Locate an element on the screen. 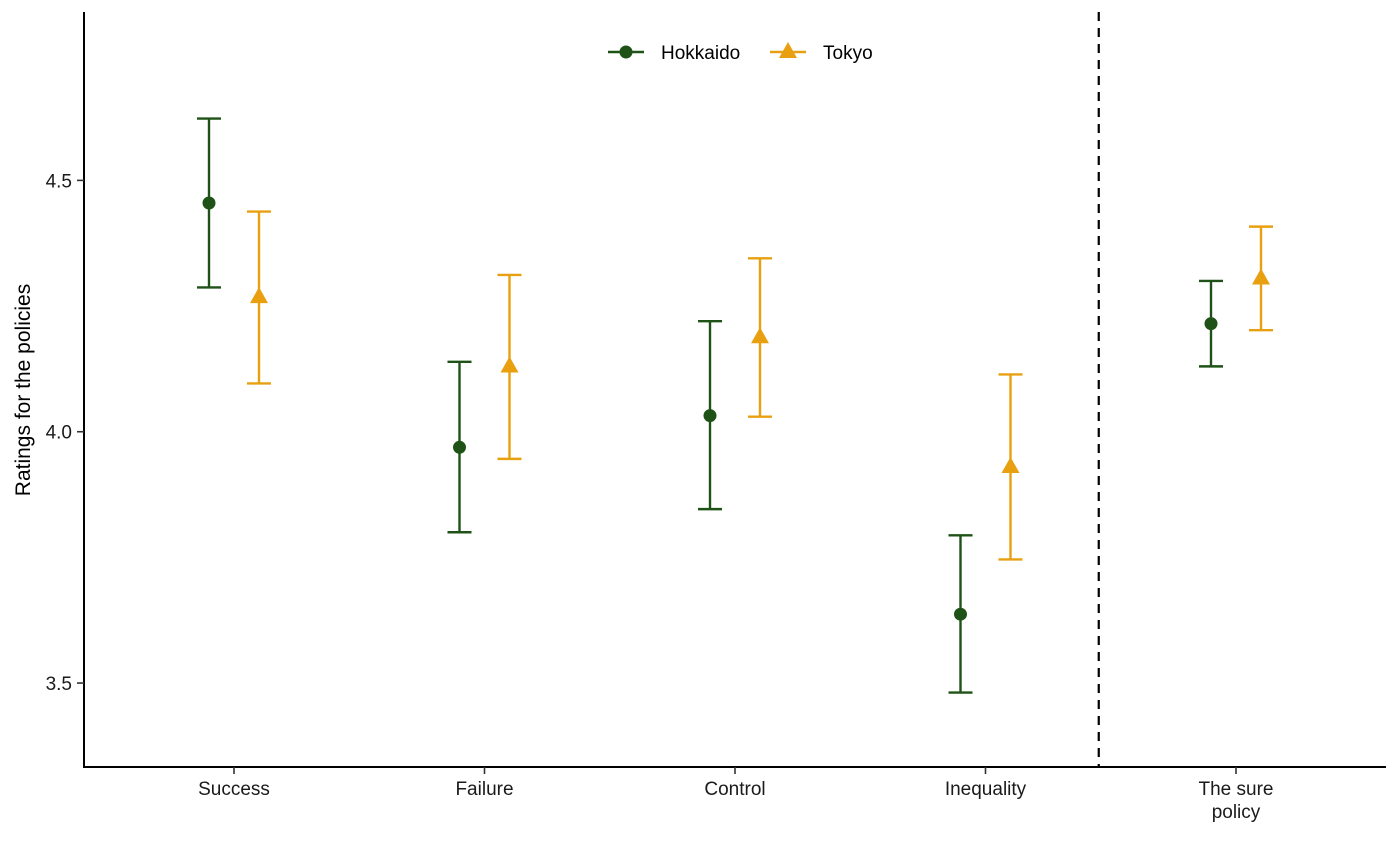 The image size is (1400, 865). x-tick-label-line: Failure is located at coordinates (484, 789).